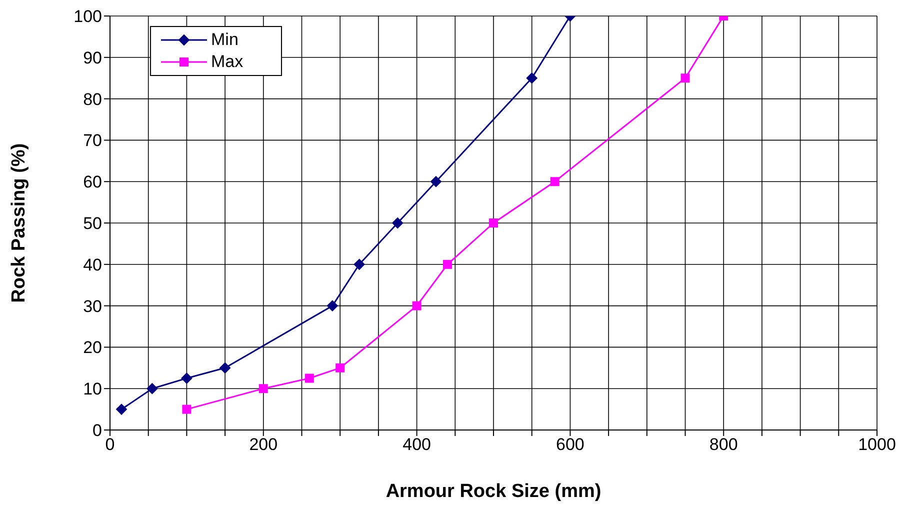 The height and width of the screenshot is (507, 905). I want to click on y-tick-label: 30, so click(92, 306).